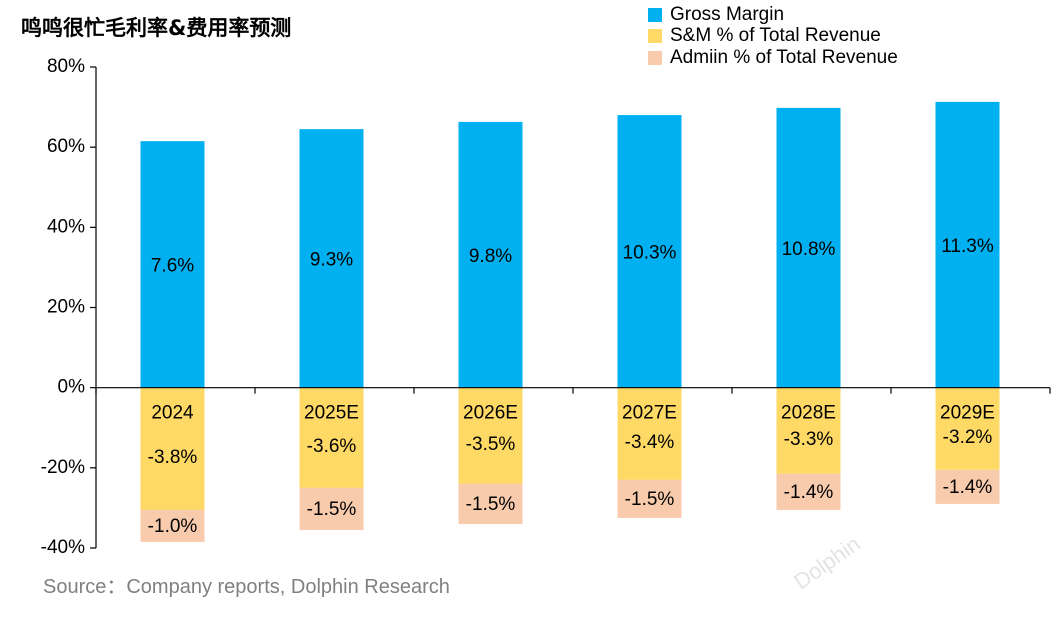 This screenshot has width=1058, height=634. I want to click on legend-swatch-admin, so click(655, 57).